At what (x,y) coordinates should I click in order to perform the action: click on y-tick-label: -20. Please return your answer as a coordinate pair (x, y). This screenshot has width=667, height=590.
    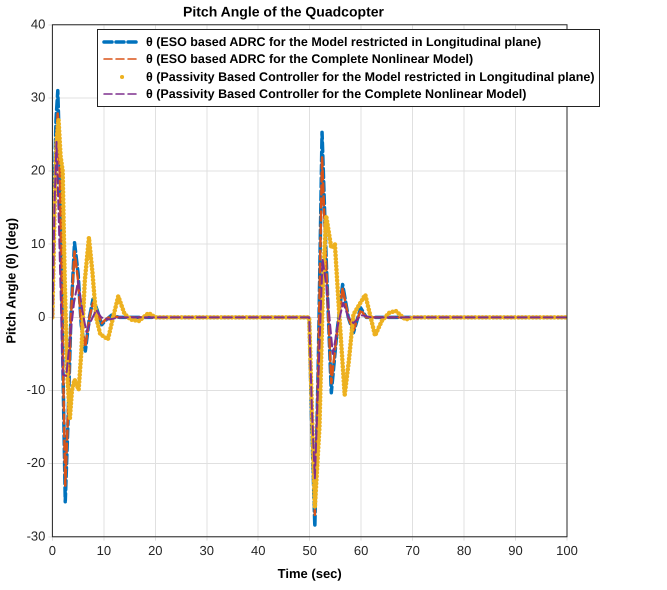
    Looking at the image, I should click on (36, 462).